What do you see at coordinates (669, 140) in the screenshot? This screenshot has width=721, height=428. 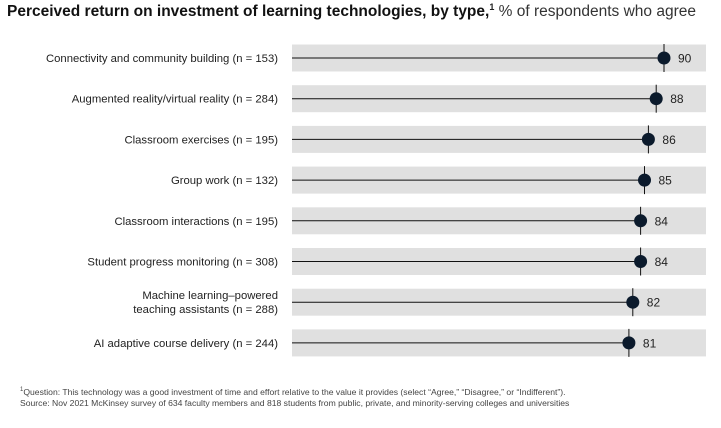 I see `value-label: 86` at bounding box center [669, 140].